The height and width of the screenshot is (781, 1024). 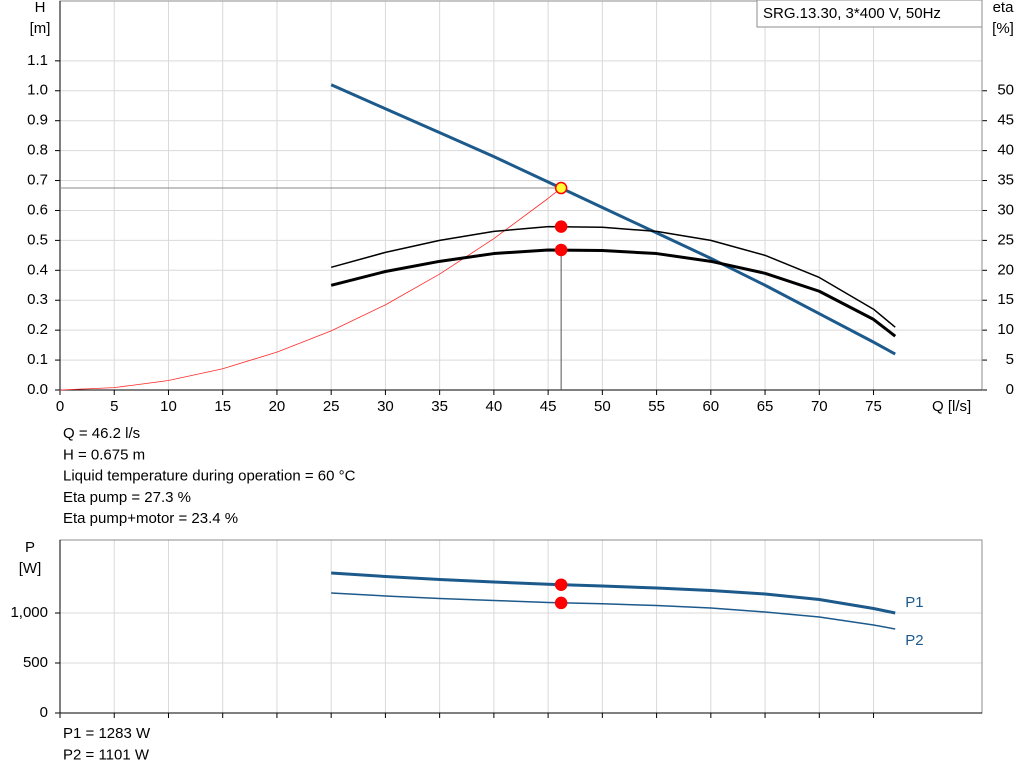 I want to click on y-tick-label: 0, so click(x=44, y=712).